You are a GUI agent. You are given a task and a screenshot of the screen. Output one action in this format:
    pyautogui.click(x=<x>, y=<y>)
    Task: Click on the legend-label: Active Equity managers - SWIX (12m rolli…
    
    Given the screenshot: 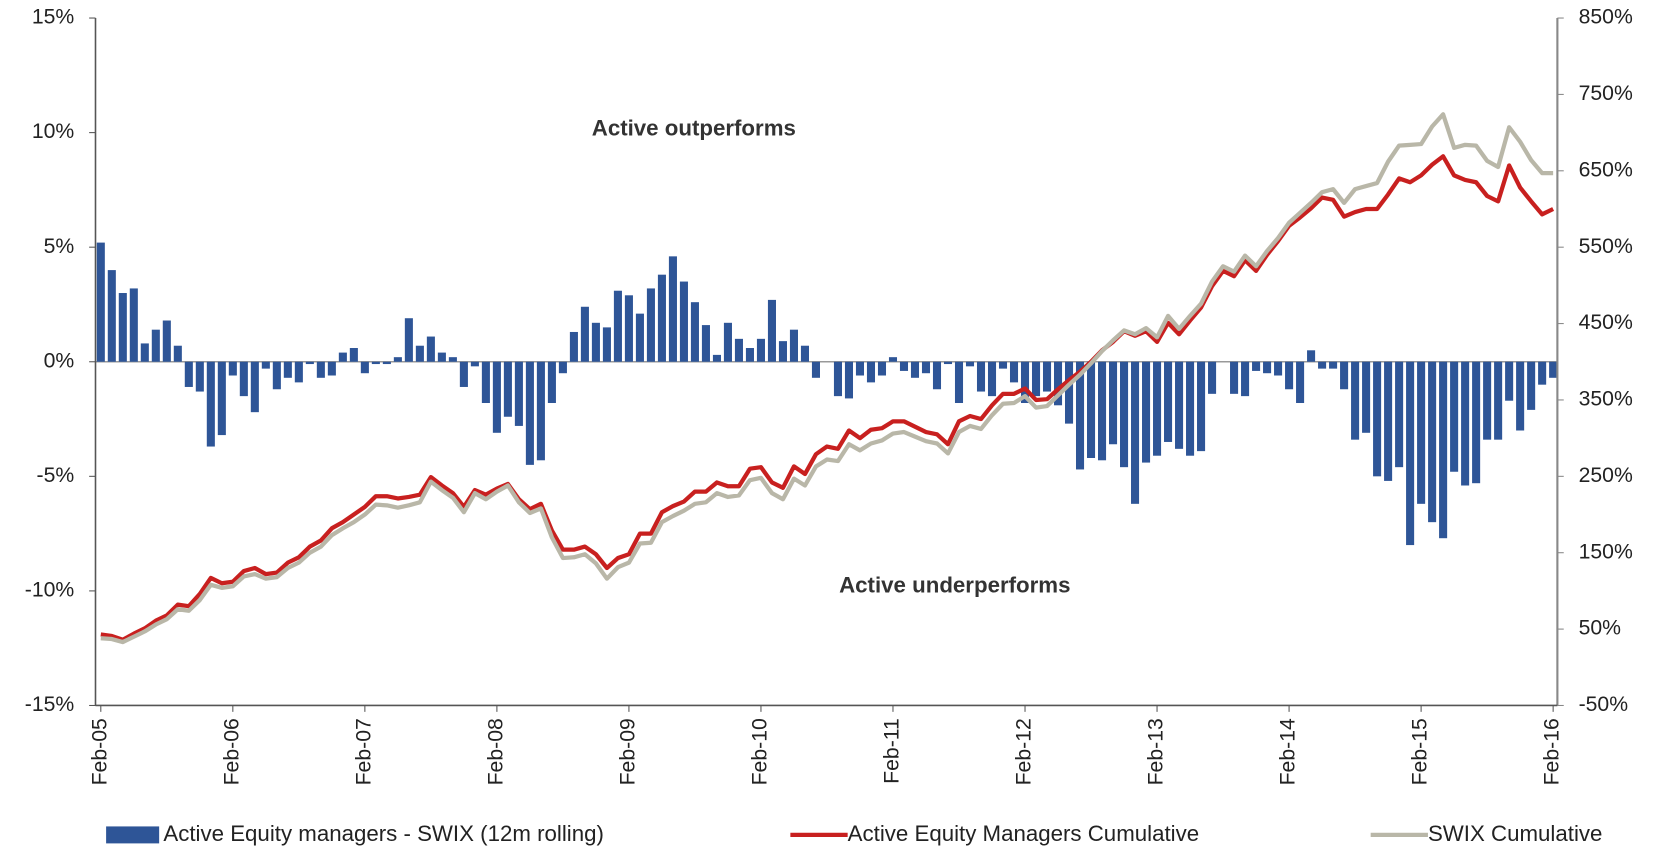 What is the action you would take?
    pyautogui.click(x=383, y=833)
    